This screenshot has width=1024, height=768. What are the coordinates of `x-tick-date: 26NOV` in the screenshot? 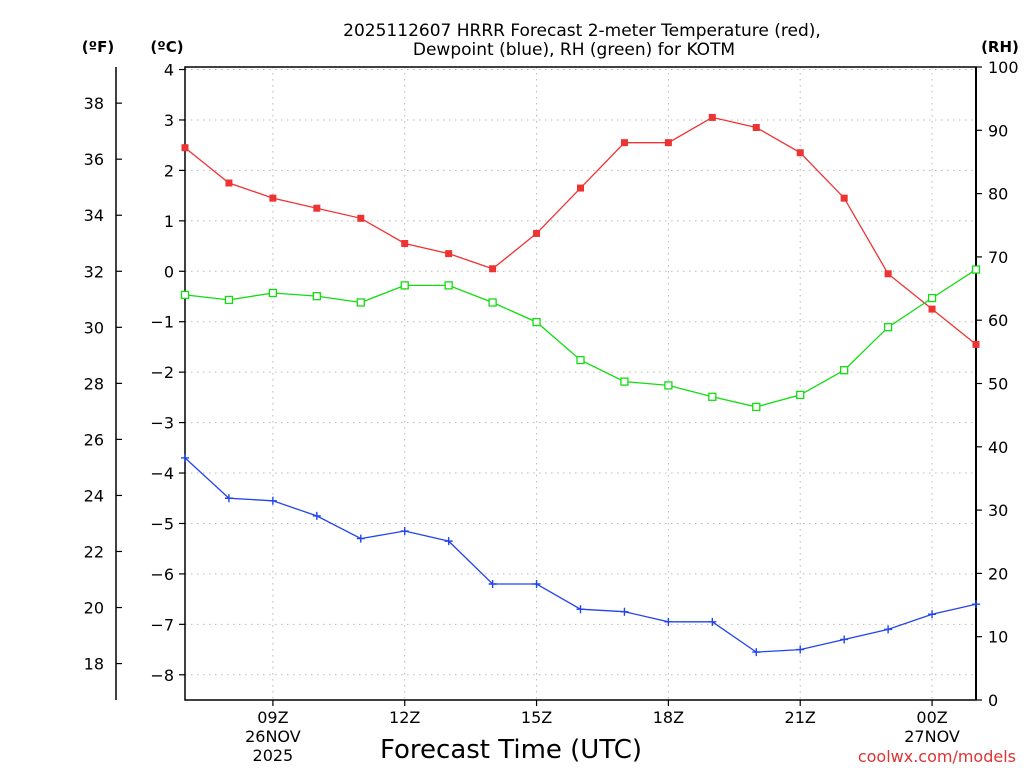 It's located at (273, 736).